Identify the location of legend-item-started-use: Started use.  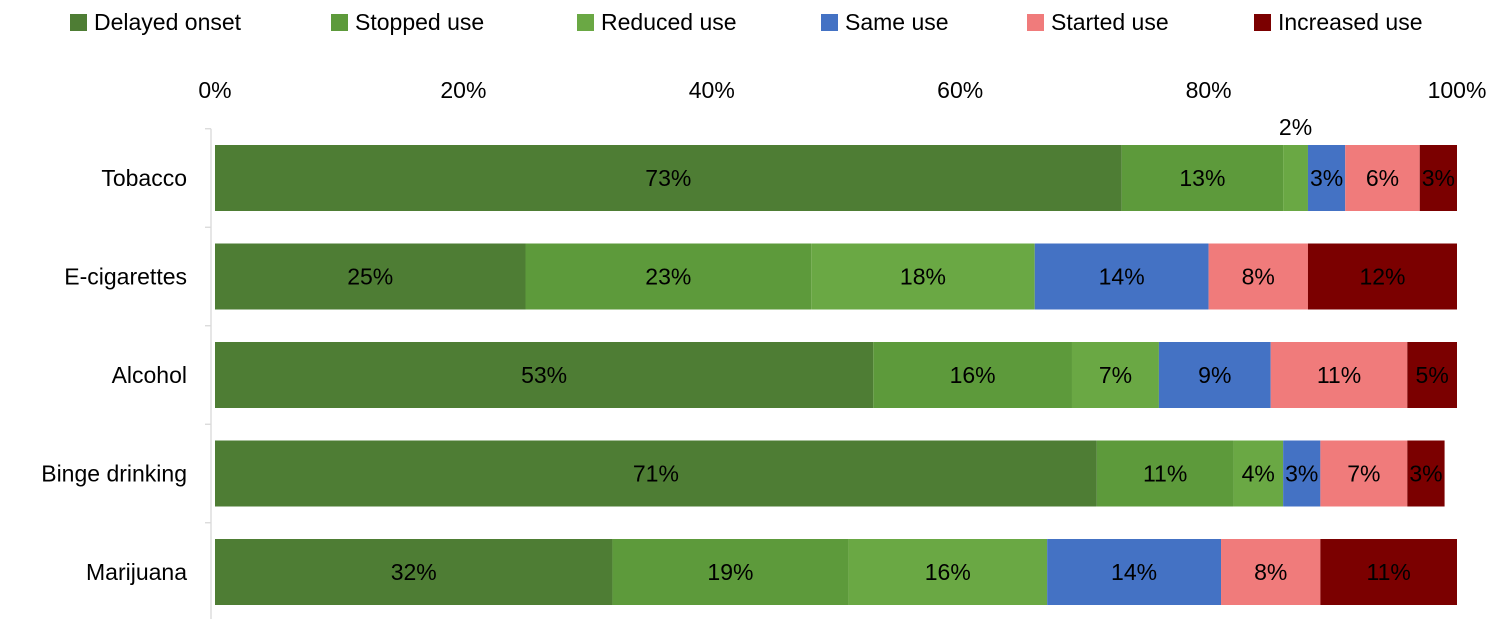
(1098, 22).